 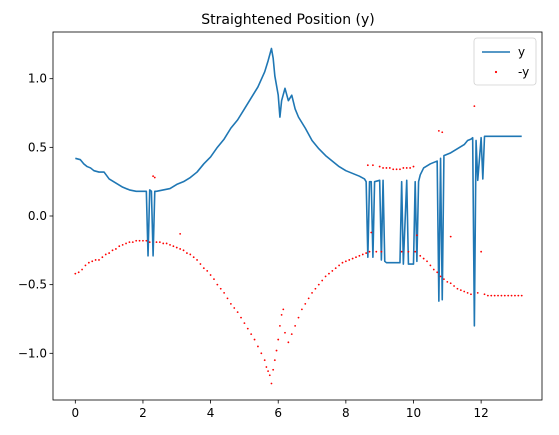 What do you see at coordinates (346, 413) in the screenshot?
I see `x-tick-label: 8` at bounding box center [346, 413].